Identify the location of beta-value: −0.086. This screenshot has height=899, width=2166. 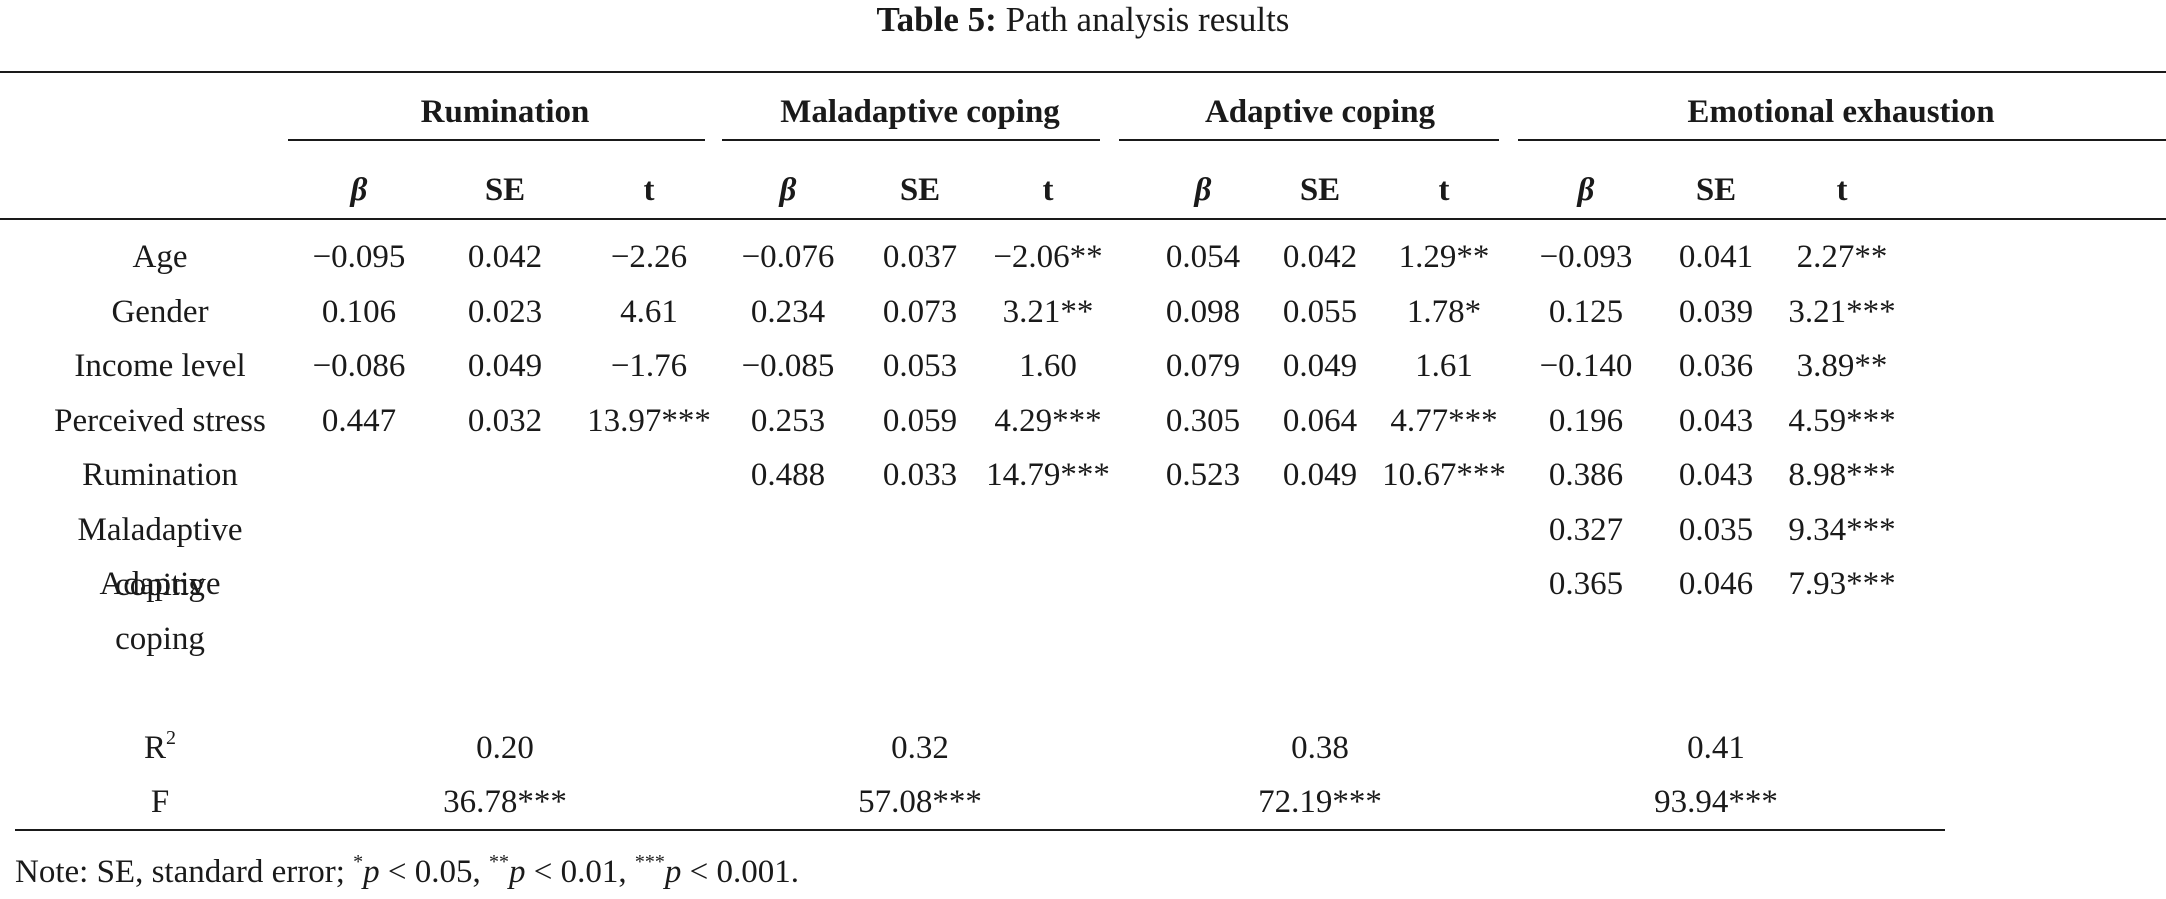
(359, 366).